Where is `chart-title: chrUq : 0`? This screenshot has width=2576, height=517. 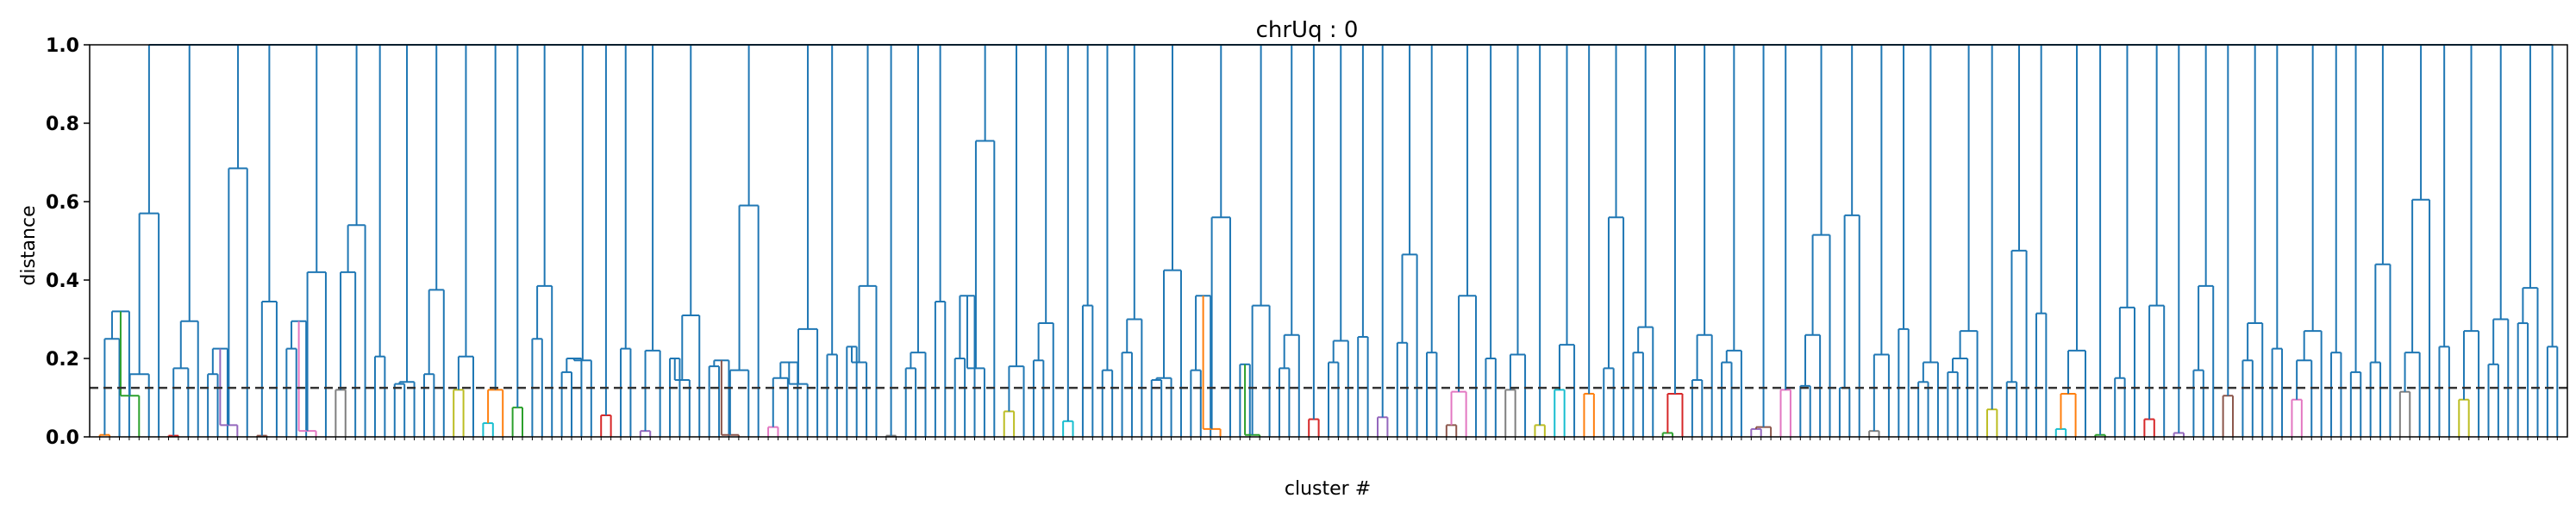
chart-title: chrUq : 0 is located at coordinates (1307, 30).